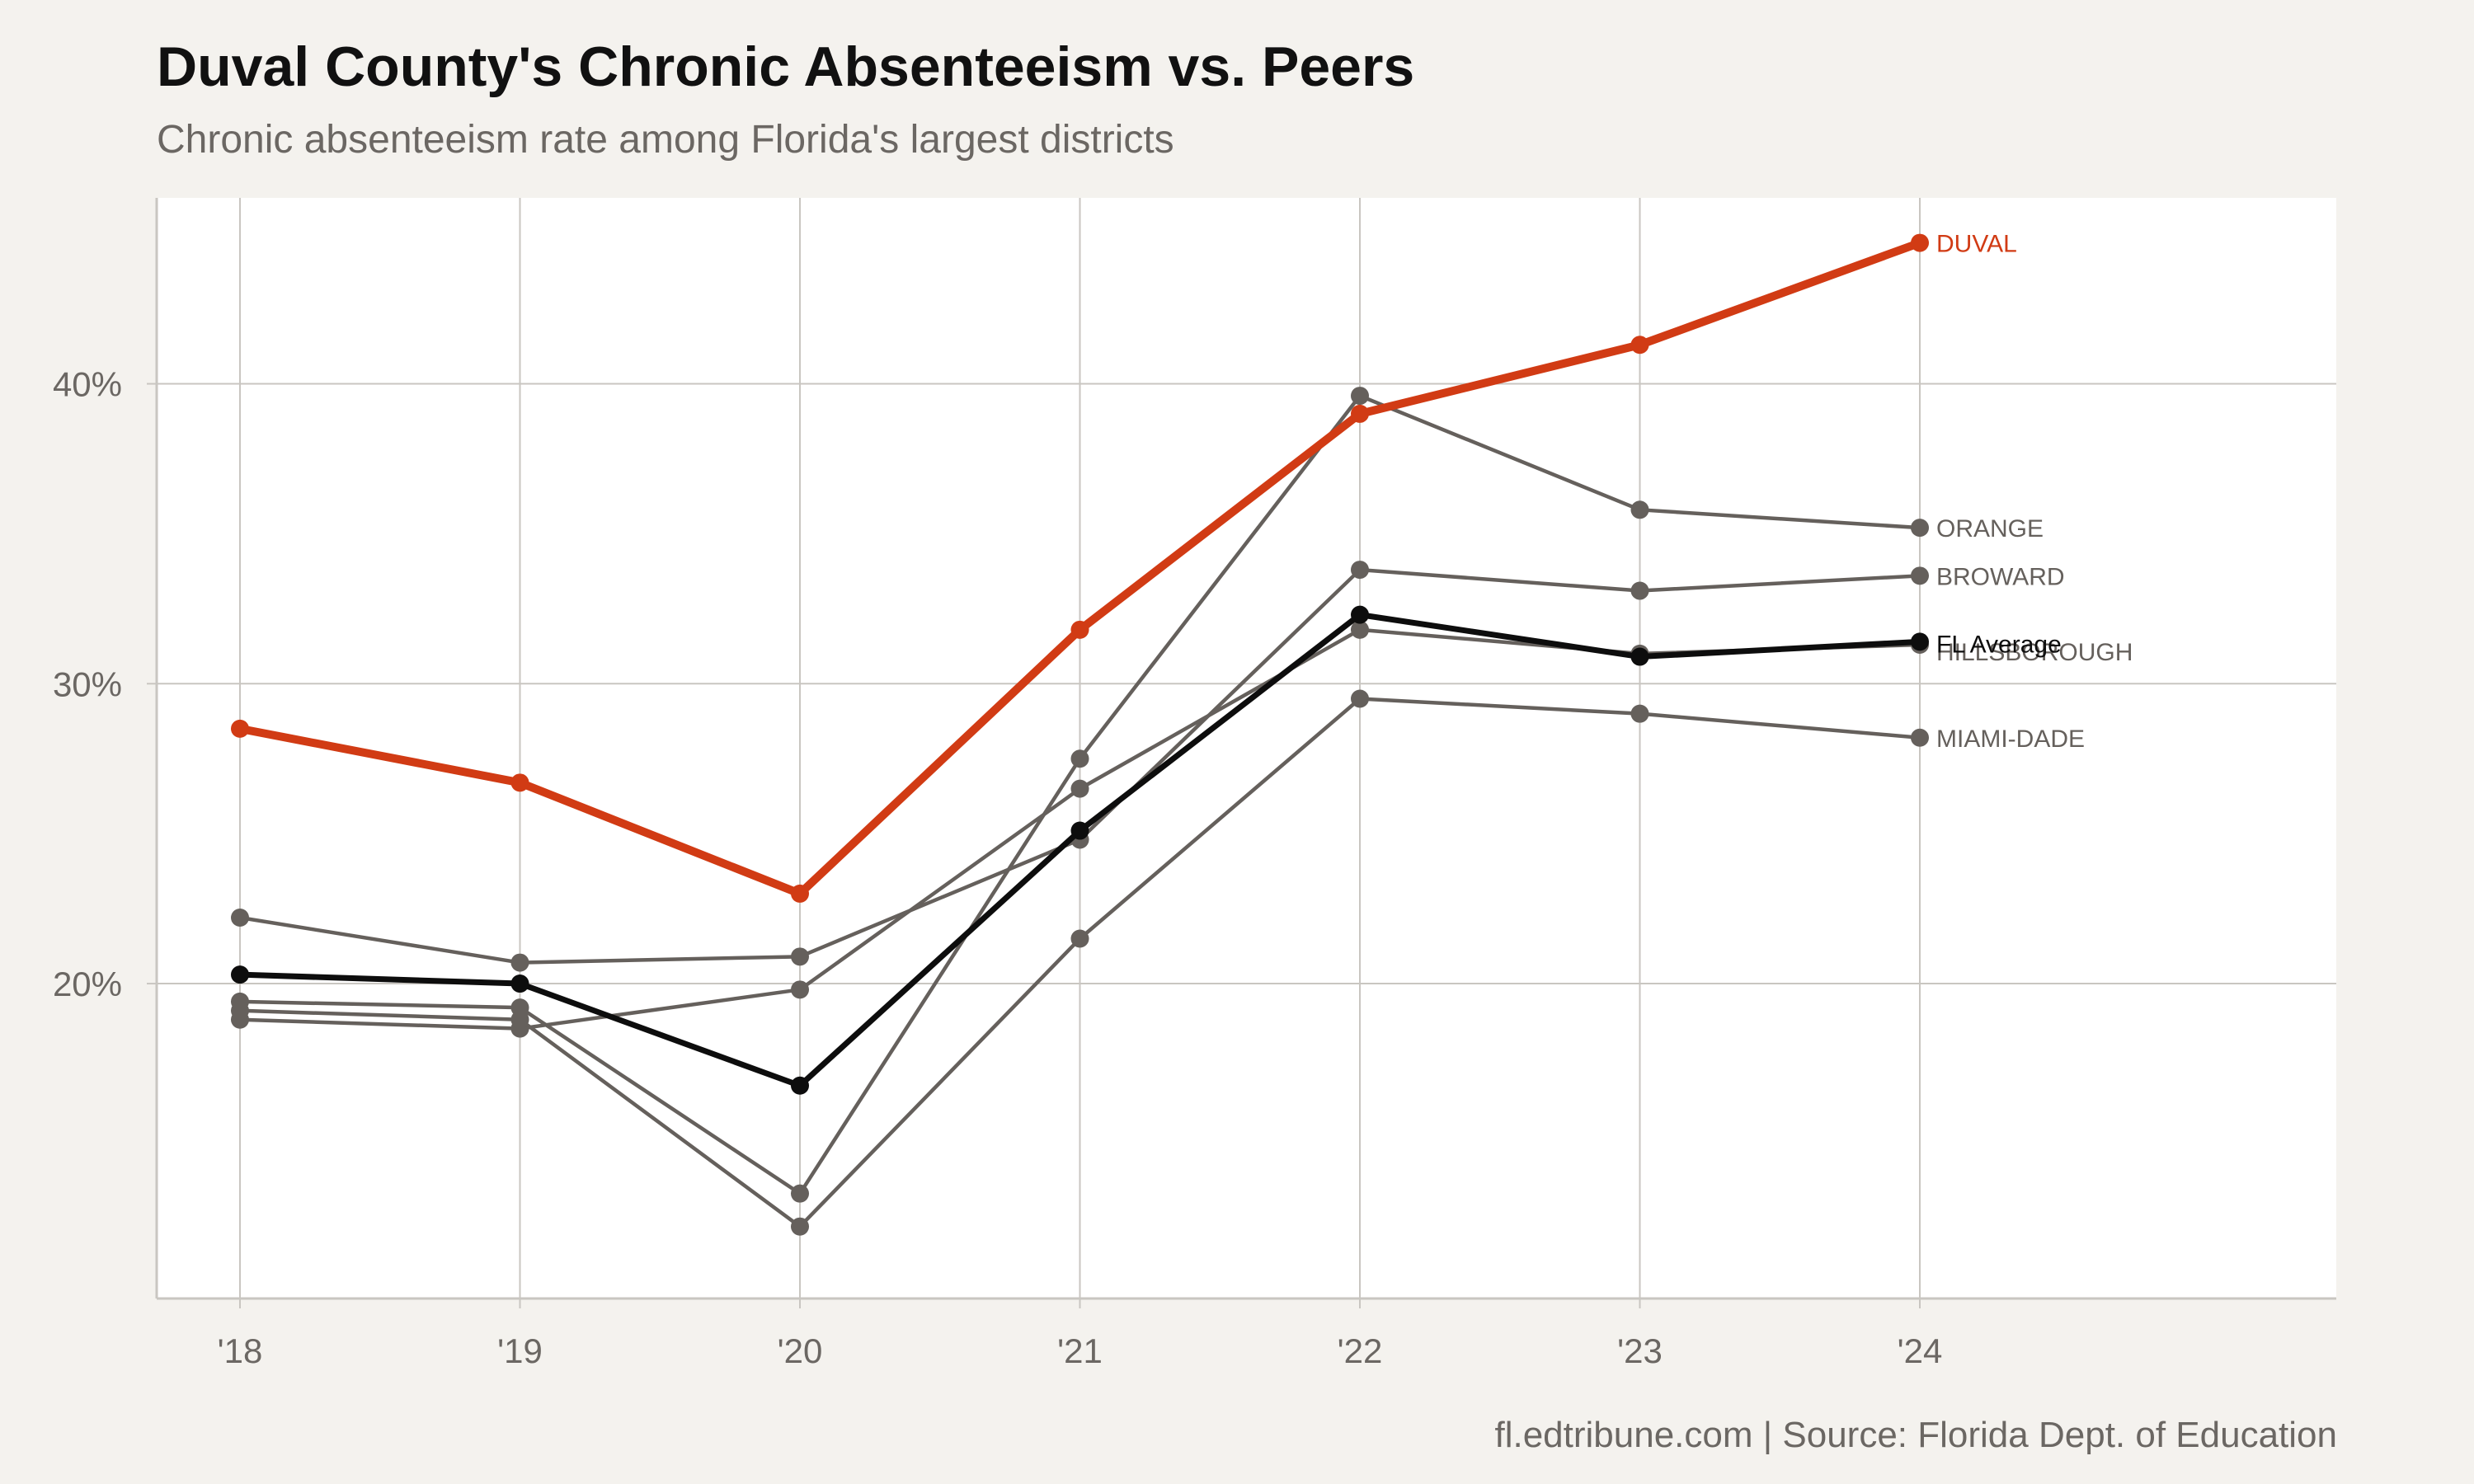 The image size is (2474, 1484). What do you see at coordinates (1640, 1350) in the screenshot?
I see `x-tick-label: '23` at bounding box center [1640, 1350].